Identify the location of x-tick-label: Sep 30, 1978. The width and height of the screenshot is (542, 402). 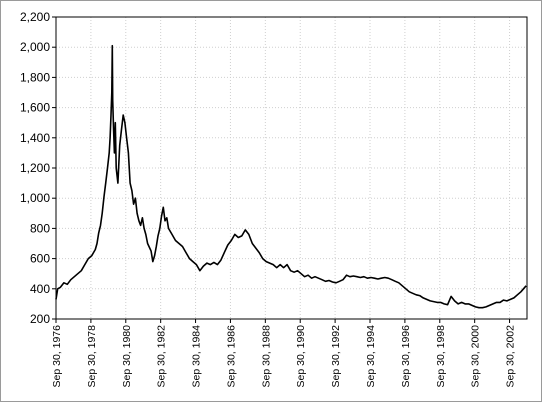
(92, 356).